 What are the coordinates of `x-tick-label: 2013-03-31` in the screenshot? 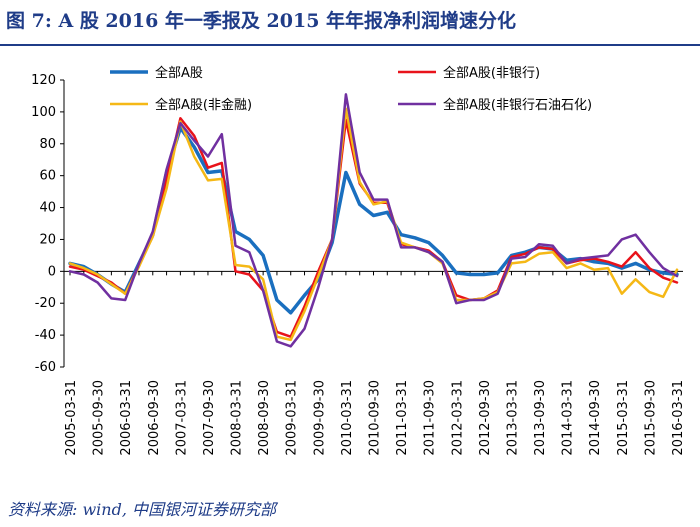 It's located at (512, 418).